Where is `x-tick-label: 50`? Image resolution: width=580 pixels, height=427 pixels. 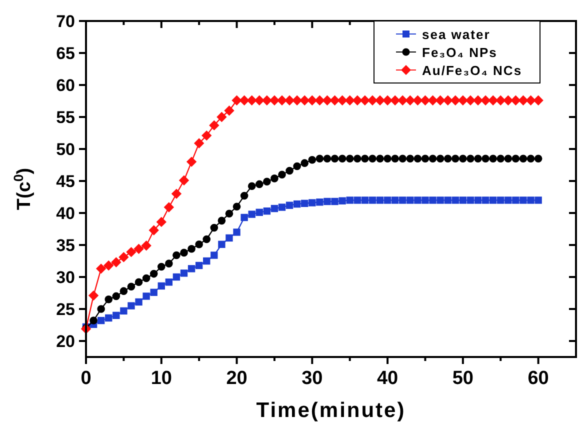 x-tick-label: 50 is located at coordinates (463, 378).